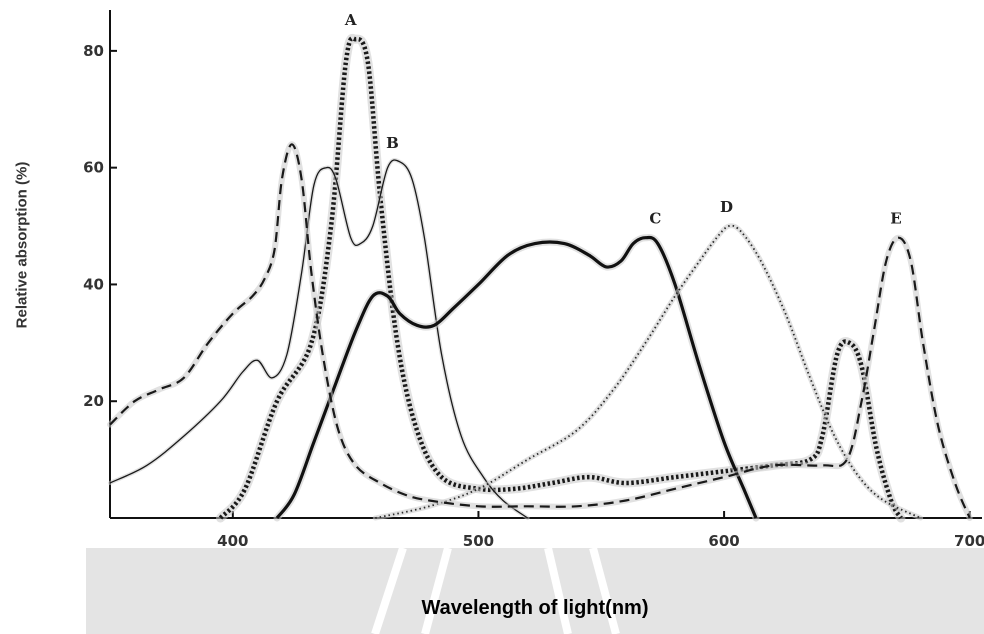  What do you see at coordinates (895, 219) in the screenshot?
I see `series-e-label: E` at bounding box center [895, 219].